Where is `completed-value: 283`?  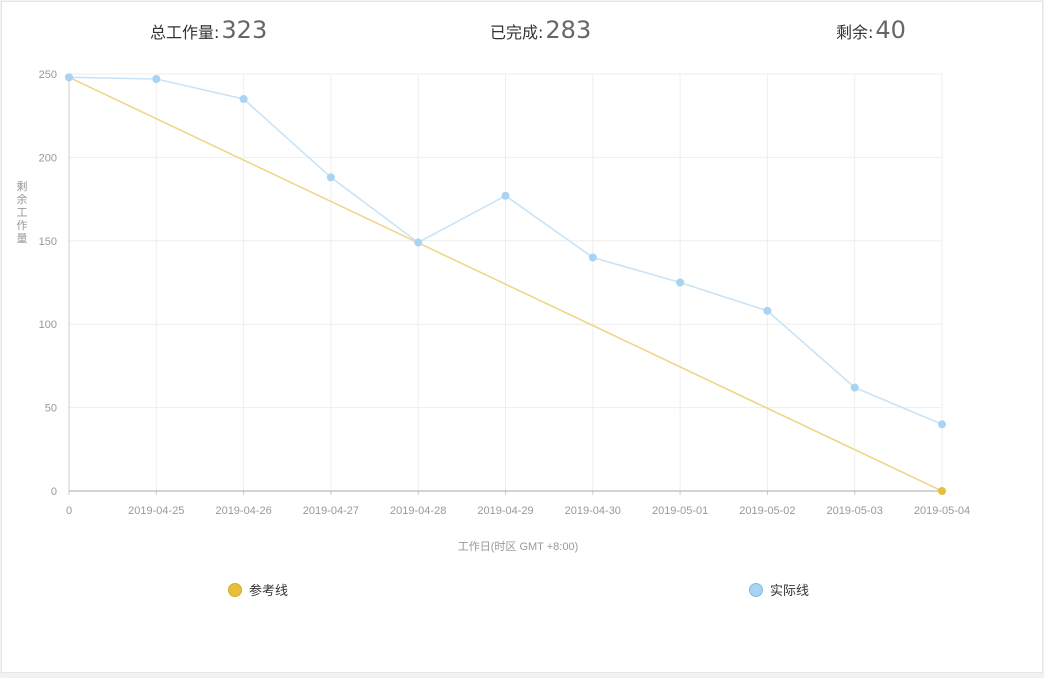
completed-value: 283 is located at coordinates (568, 30).